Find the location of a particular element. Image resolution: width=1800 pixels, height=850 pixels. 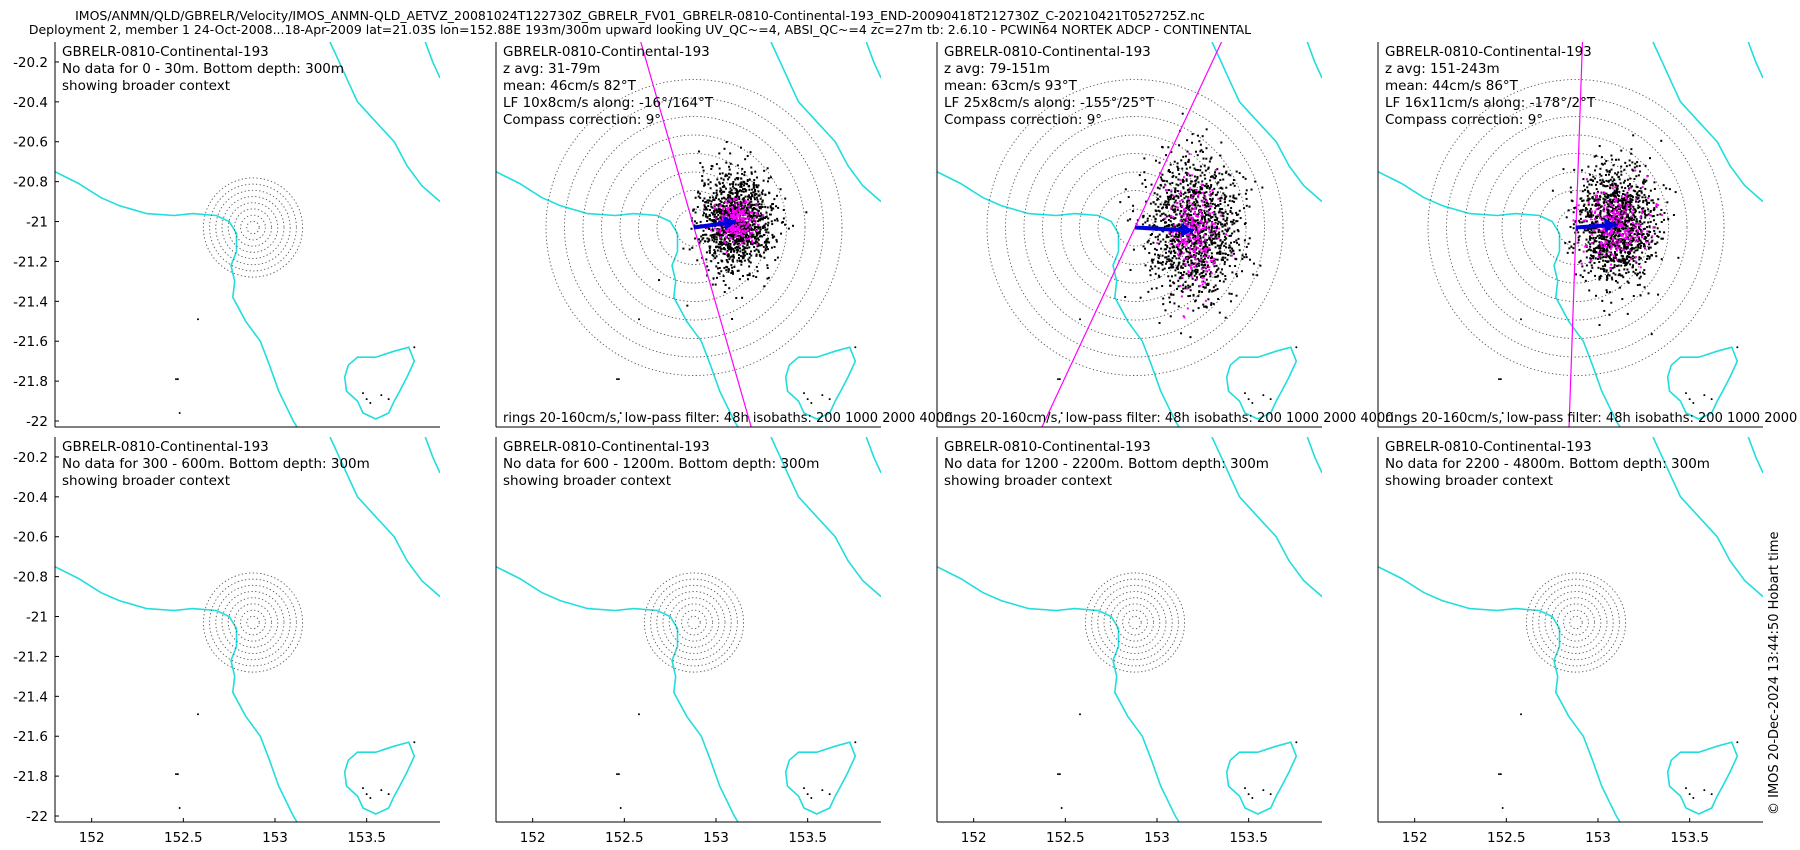

panel-annotation-line: z avg: 79-151m is located at coordinates (997, 69).